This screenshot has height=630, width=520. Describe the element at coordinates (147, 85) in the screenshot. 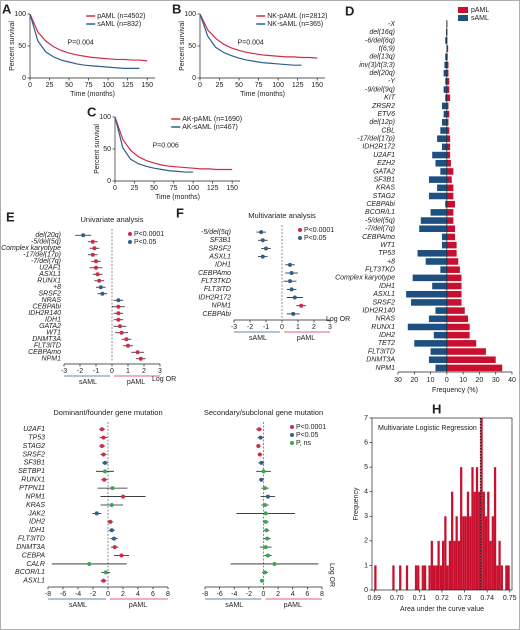

I see `x-tick-label: 150` at that location.